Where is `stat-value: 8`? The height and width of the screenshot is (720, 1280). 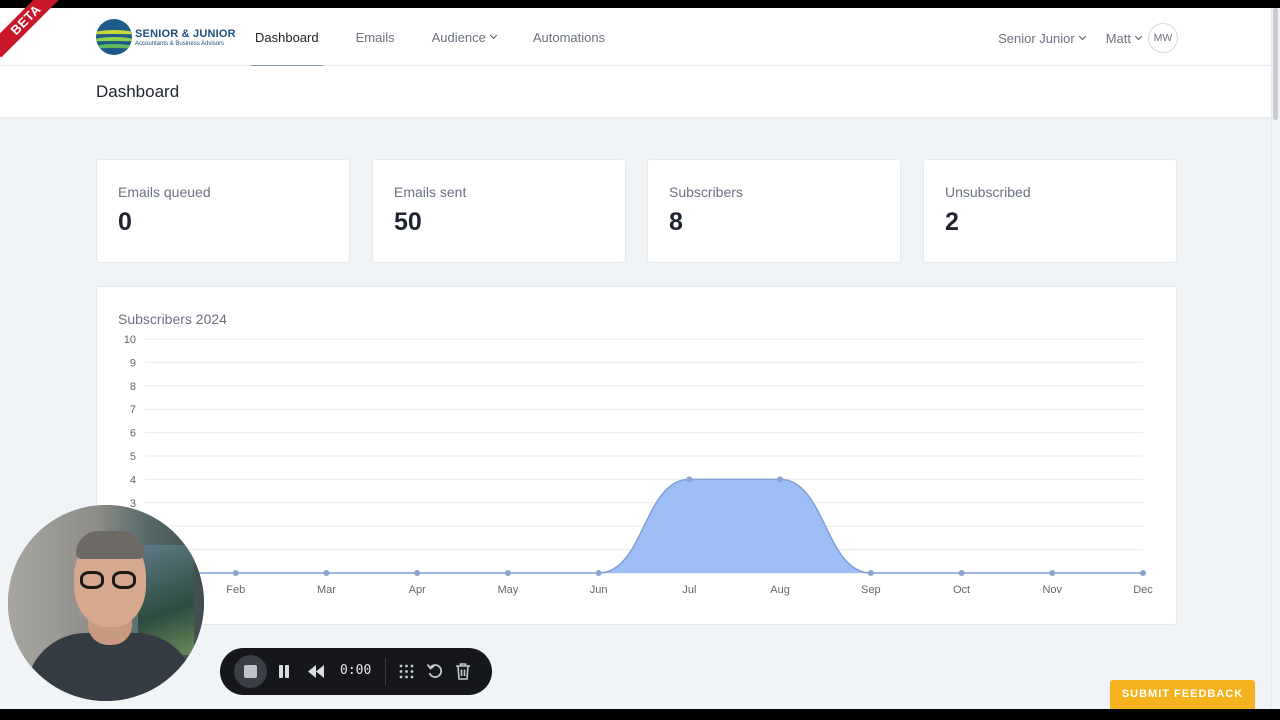
stat-value: 8 is located at coordinates (676, 222).